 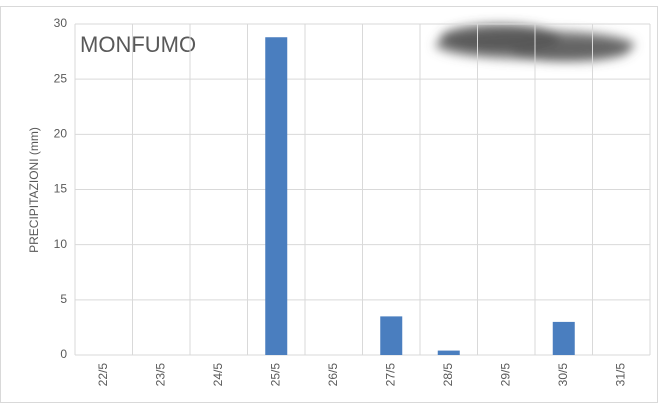 What do you see at coordinates (103, 375) in the screenshot?
I see `x-tick-label: 22/5` at bounding box center [103, 375].